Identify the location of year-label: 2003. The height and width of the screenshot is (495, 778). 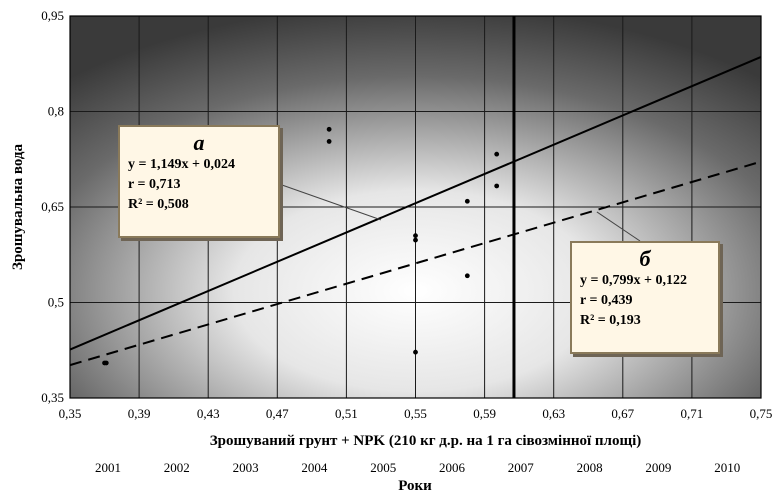
(246, 467).